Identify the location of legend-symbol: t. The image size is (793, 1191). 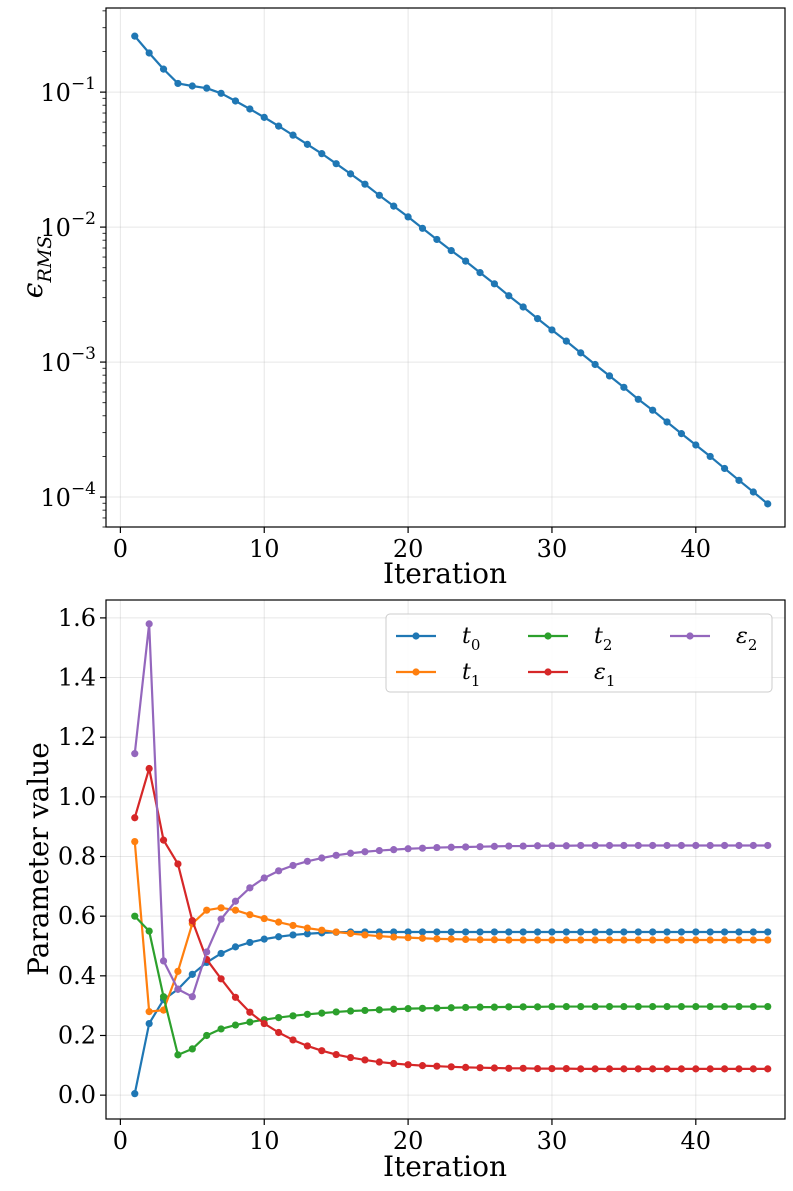
(466, 672).